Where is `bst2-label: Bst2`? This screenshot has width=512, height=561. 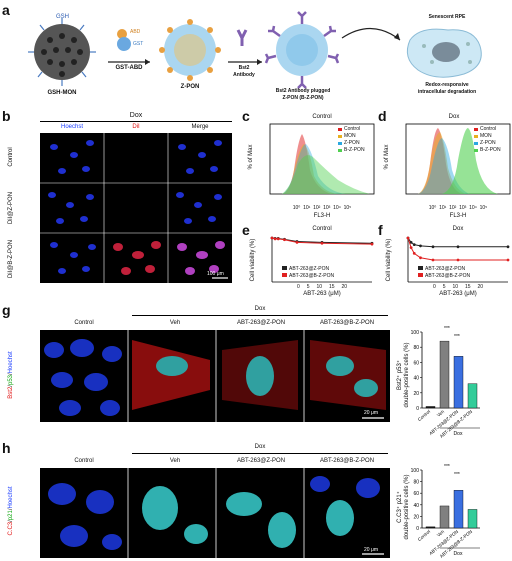
bst2-label: Bst2 is located at coordinates (244, 68).